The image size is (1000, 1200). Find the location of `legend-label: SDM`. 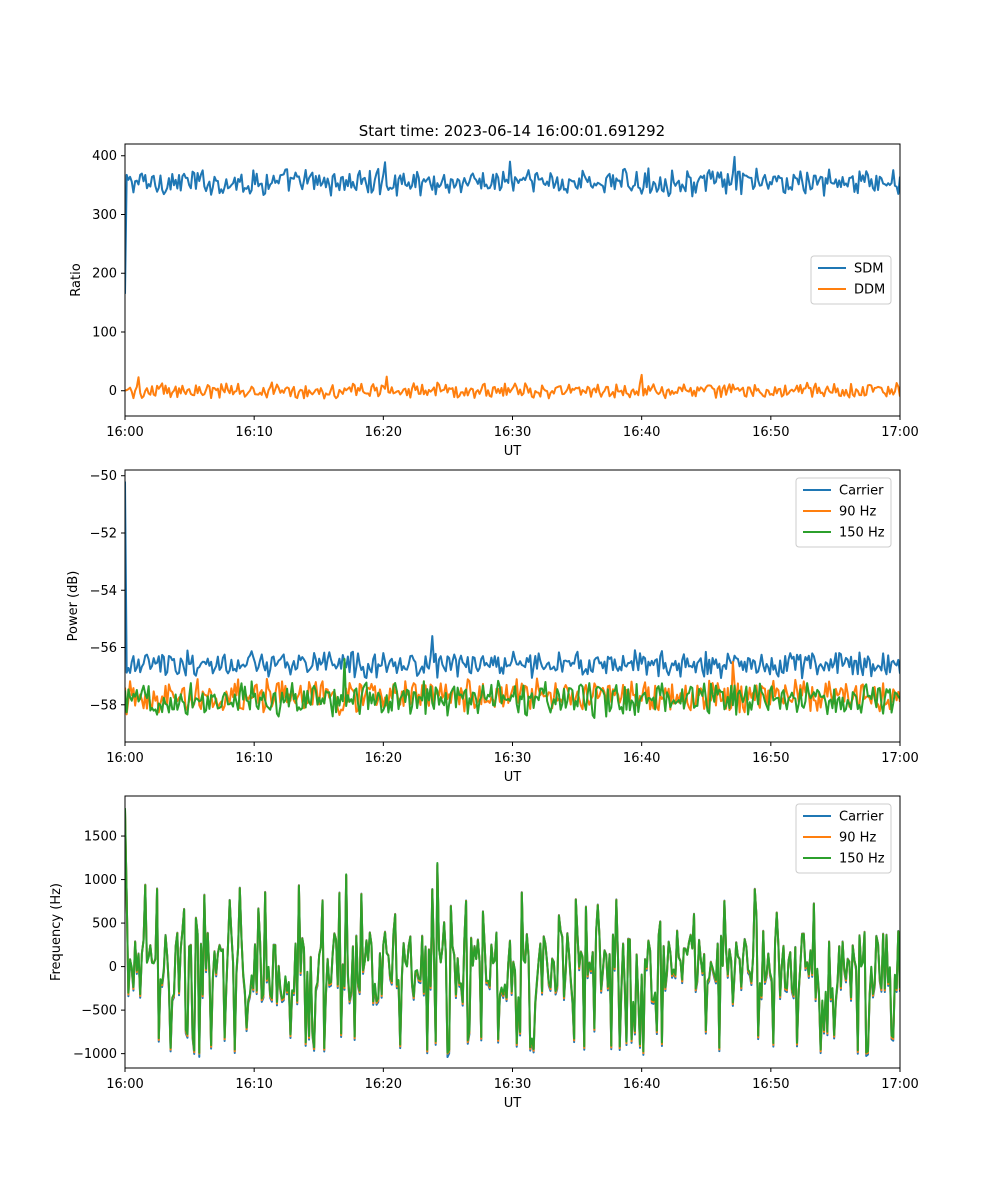

legend-label: SDM is located at coordinates (868, 269).